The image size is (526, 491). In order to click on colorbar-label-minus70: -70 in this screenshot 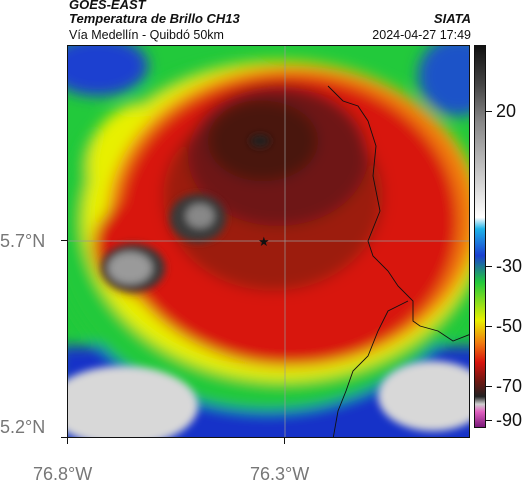, I will do `click(509, 386)`.